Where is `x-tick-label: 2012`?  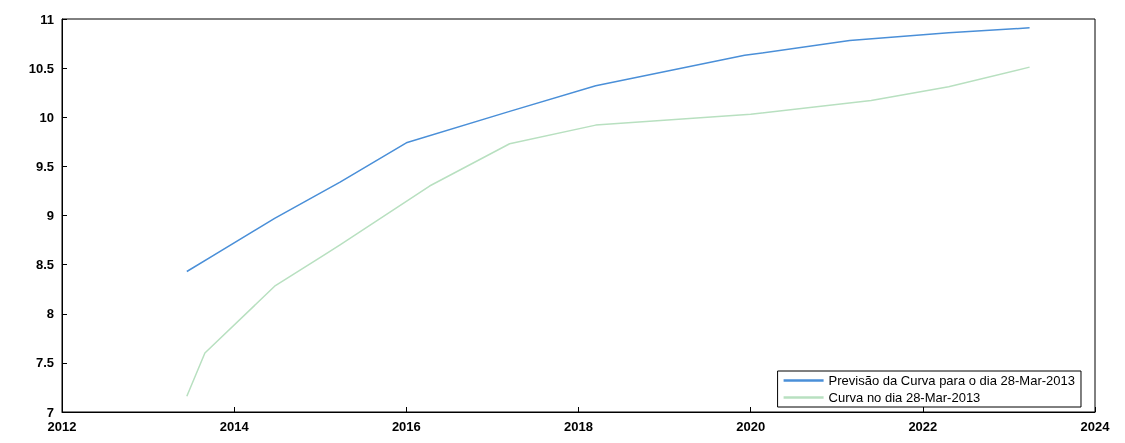
x-tick-label: 2012 is located at coordinates (62, 426).